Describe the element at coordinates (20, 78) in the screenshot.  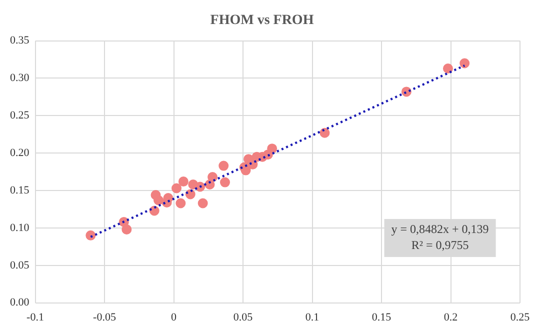
I see `y-tick-label: 0.30` at that location.